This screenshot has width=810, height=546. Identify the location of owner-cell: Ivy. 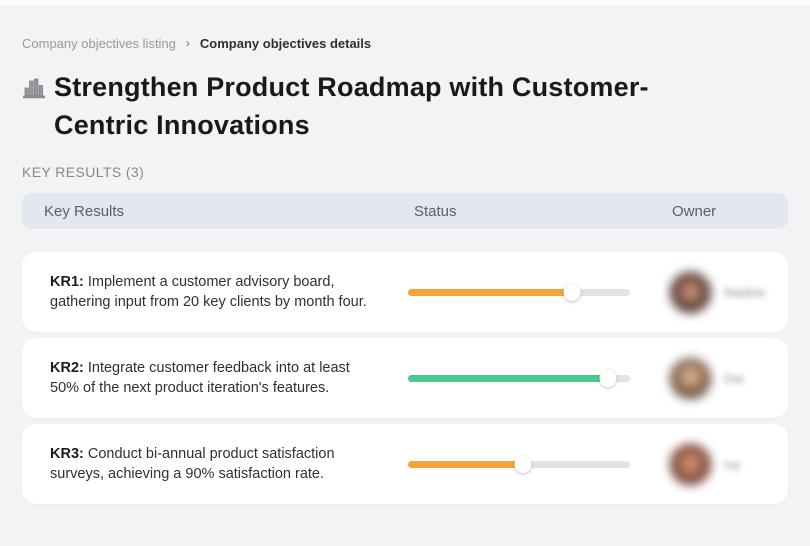
(729, 464).